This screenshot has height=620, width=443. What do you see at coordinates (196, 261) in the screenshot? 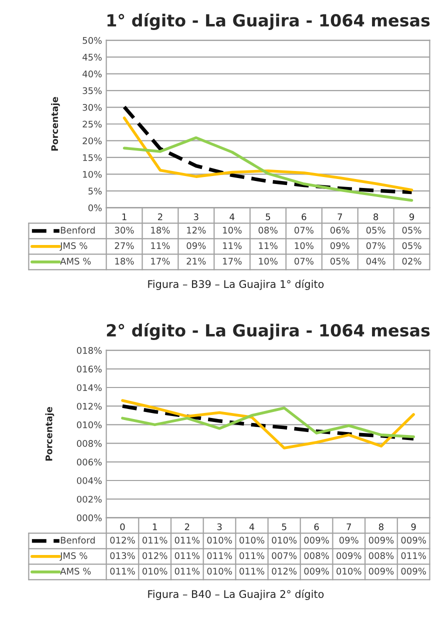
I see `data-label: 21%` at bounding box center [196, 261].